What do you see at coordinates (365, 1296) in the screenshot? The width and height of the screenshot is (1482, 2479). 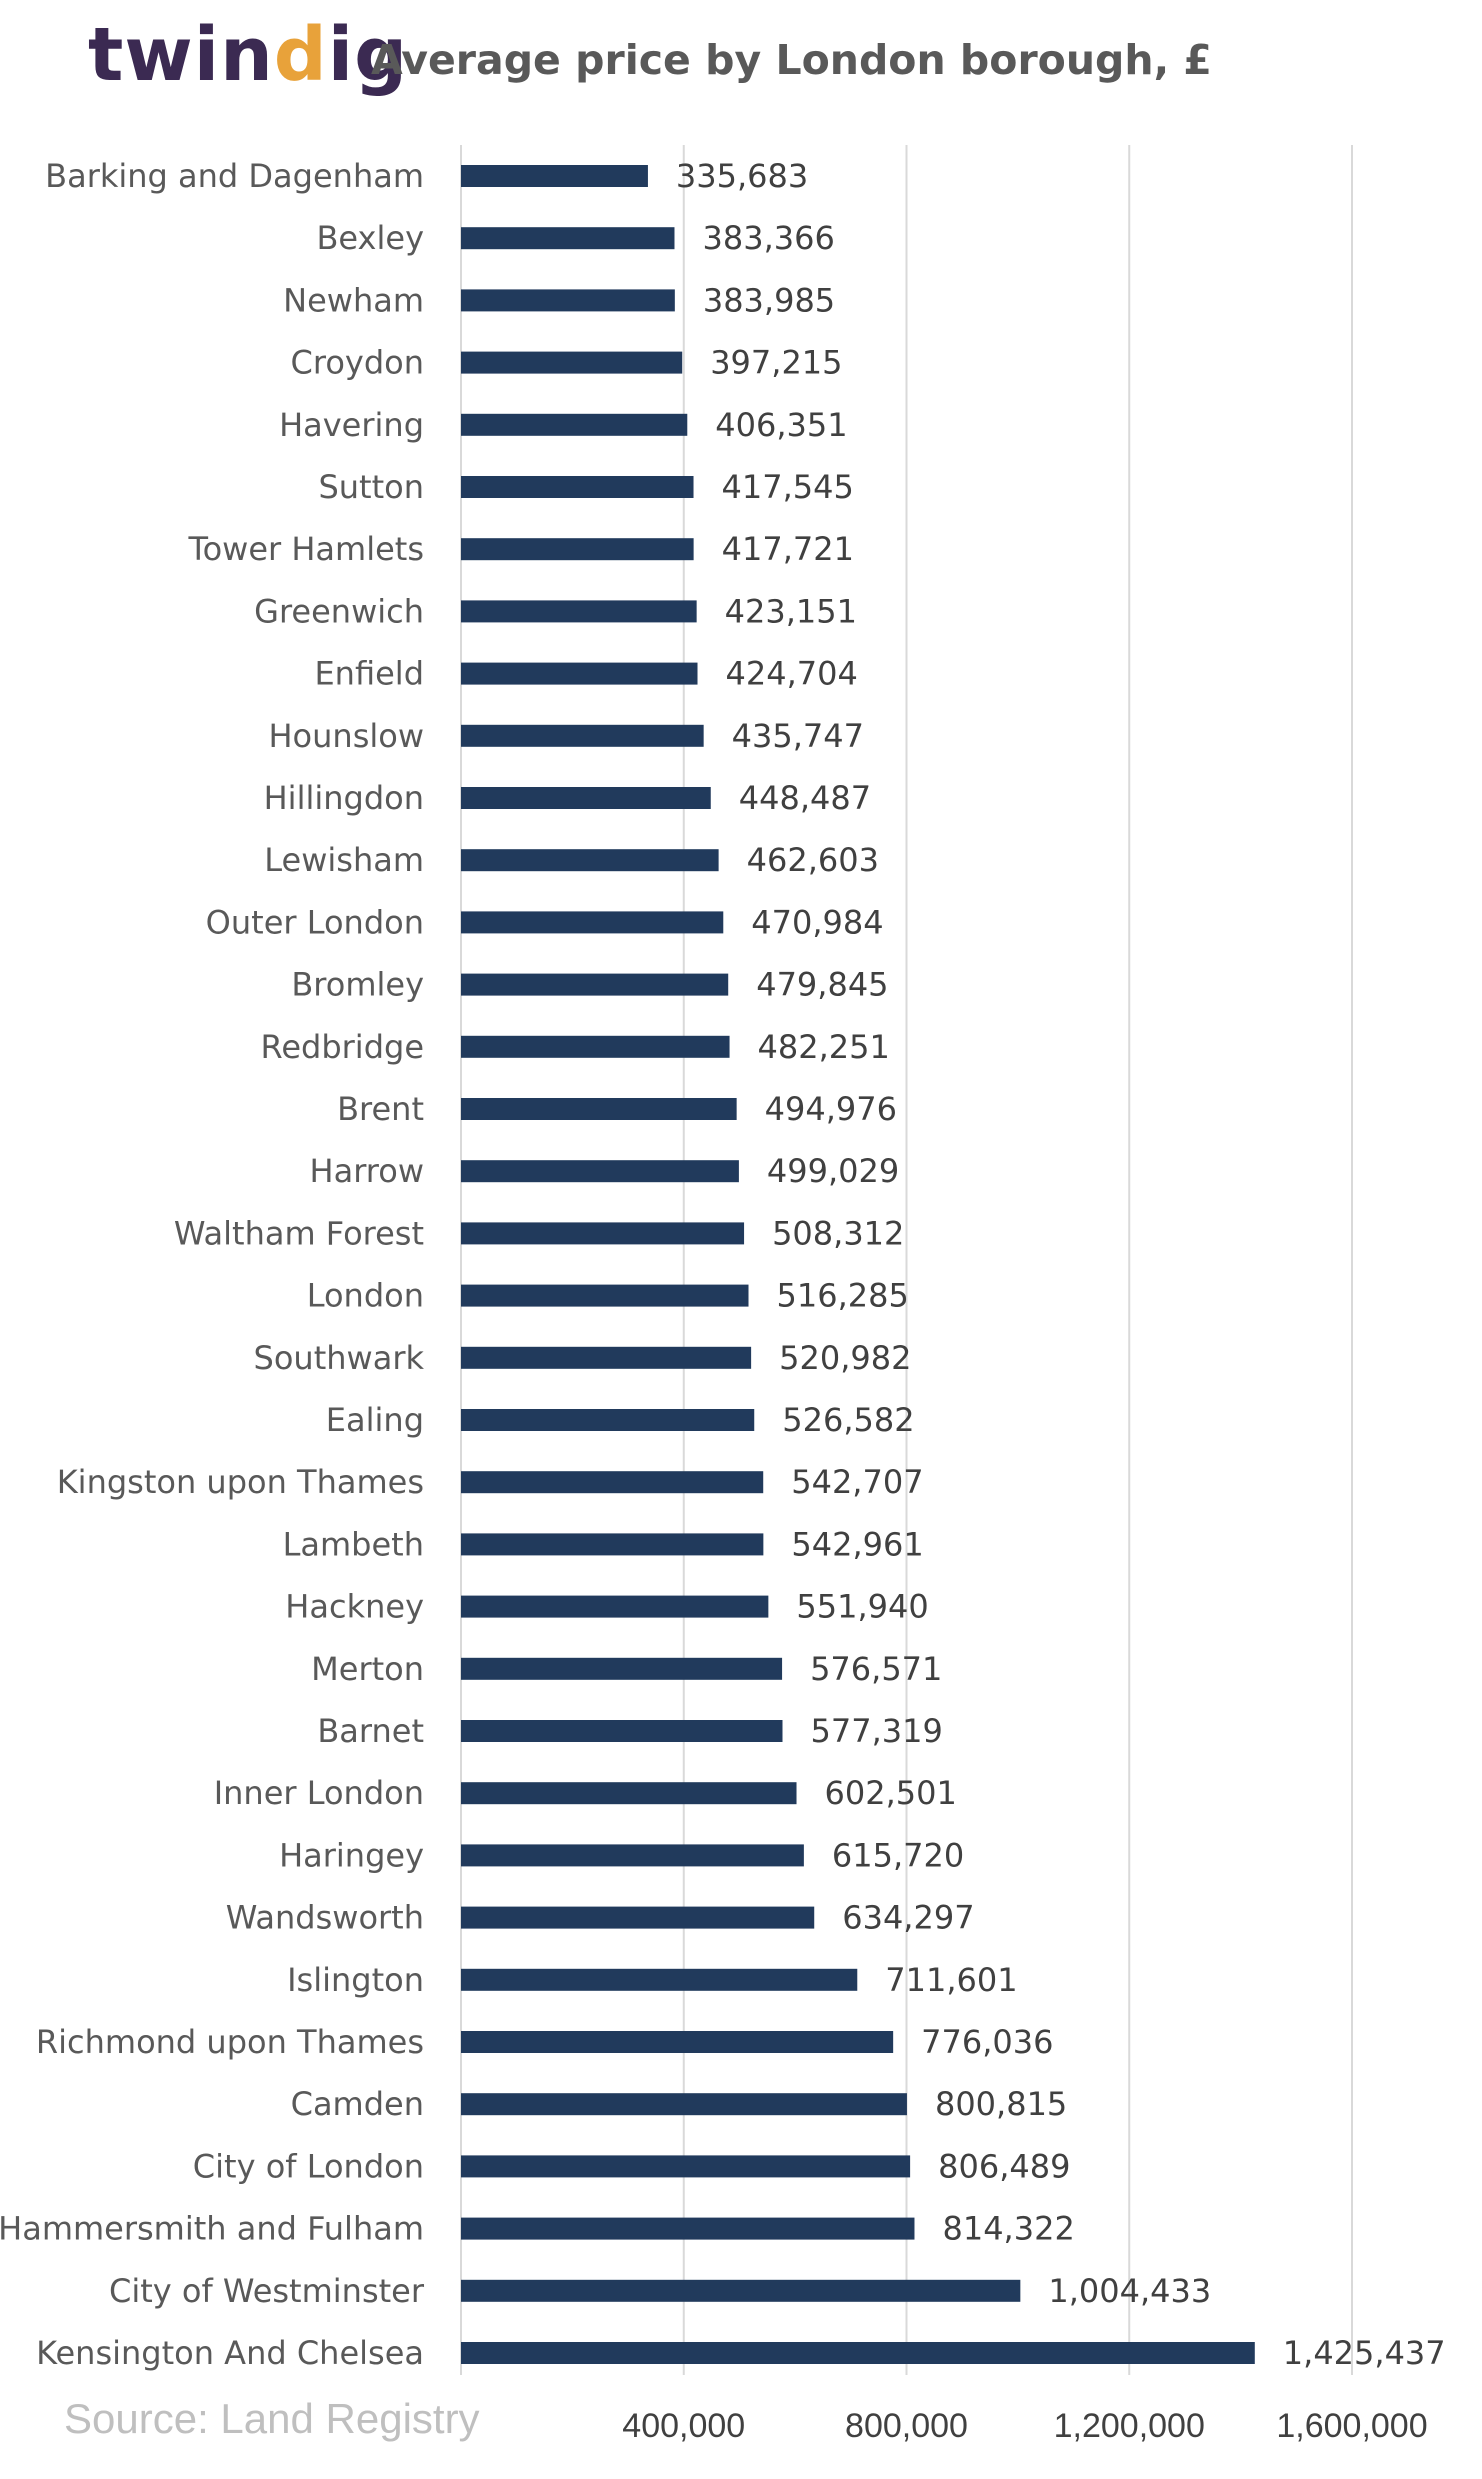 I see `category-label-18: London` at bounding box center [365, 1296].